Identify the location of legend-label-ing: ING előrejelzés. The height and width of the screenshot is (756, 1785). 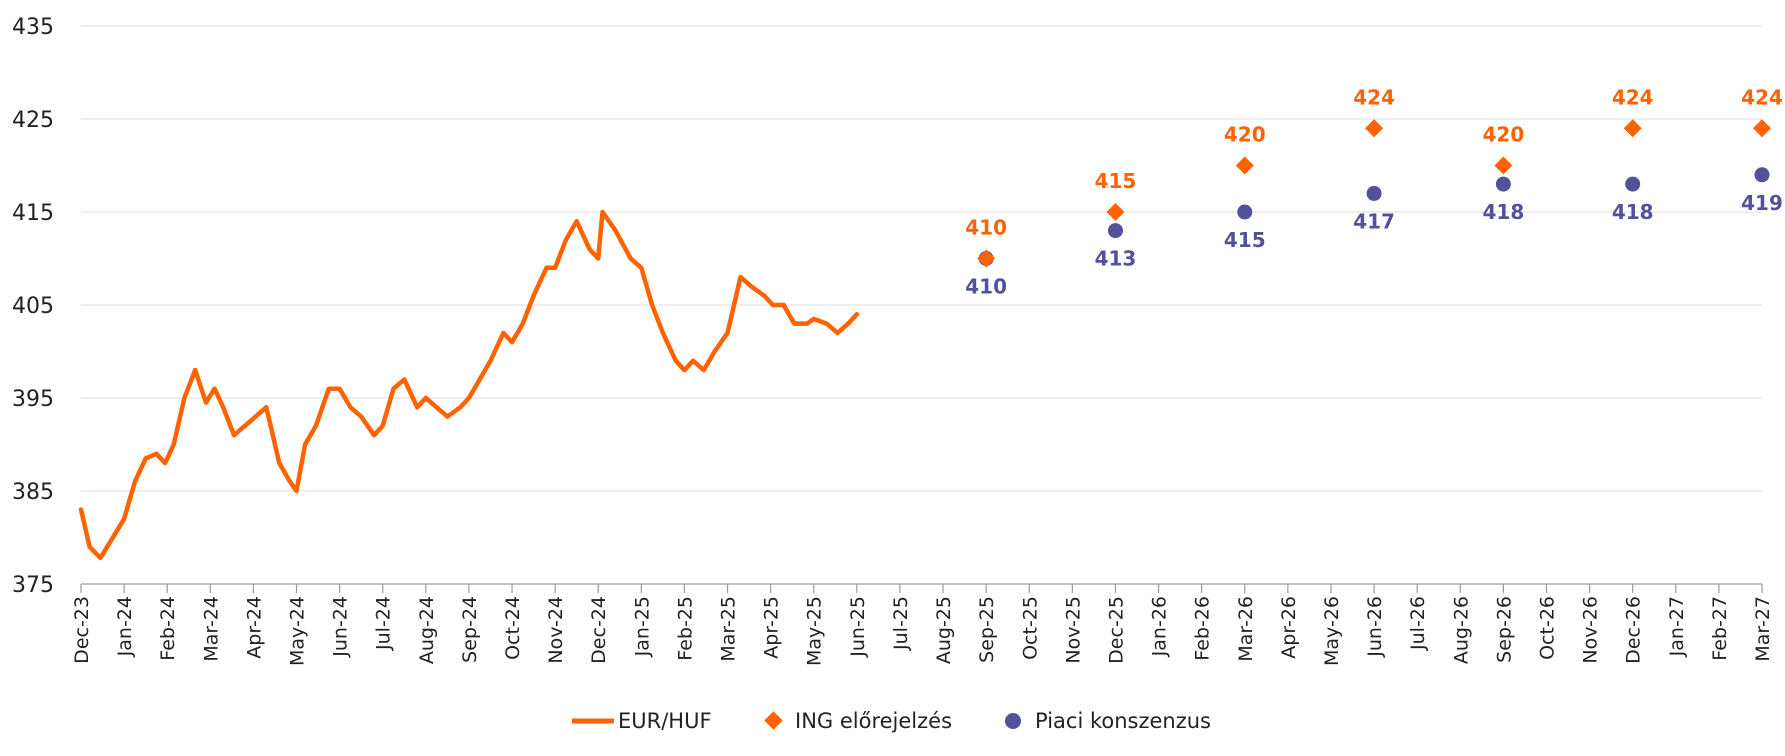
(873, 721).